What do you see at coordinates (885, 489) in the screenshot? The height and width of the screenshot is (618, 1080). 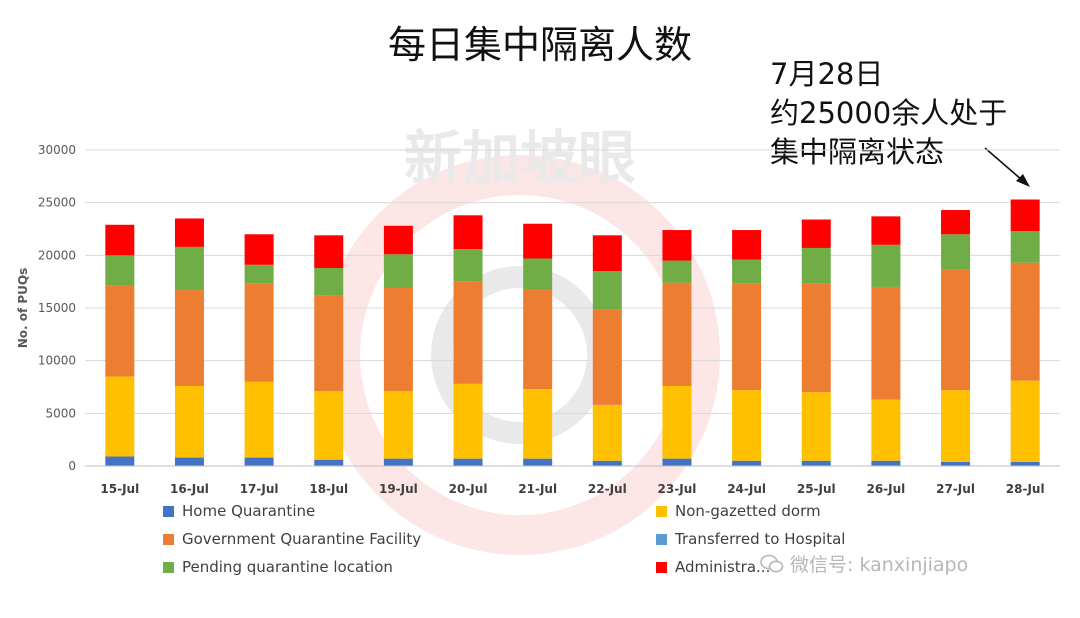 I see `x-tick-label: 26-Jul` at bounding box center [885, 489].